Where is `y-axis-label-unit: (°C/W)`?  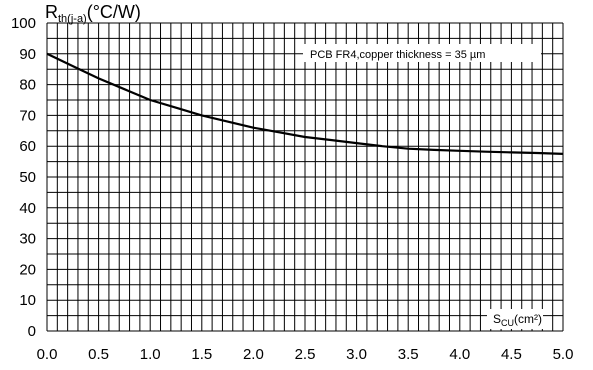 y-axis-label-unit: (°C/W) is located at coordinates (114, 12).